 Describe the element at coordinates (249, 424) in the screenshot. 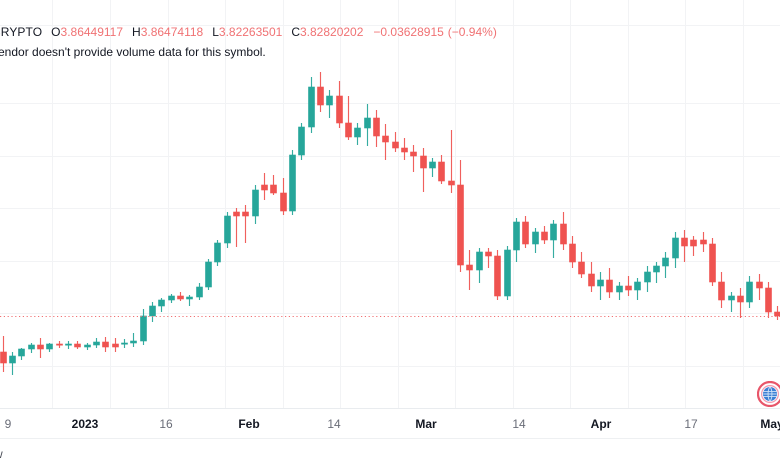

I see `time-axis-tick: Feb` at that location.